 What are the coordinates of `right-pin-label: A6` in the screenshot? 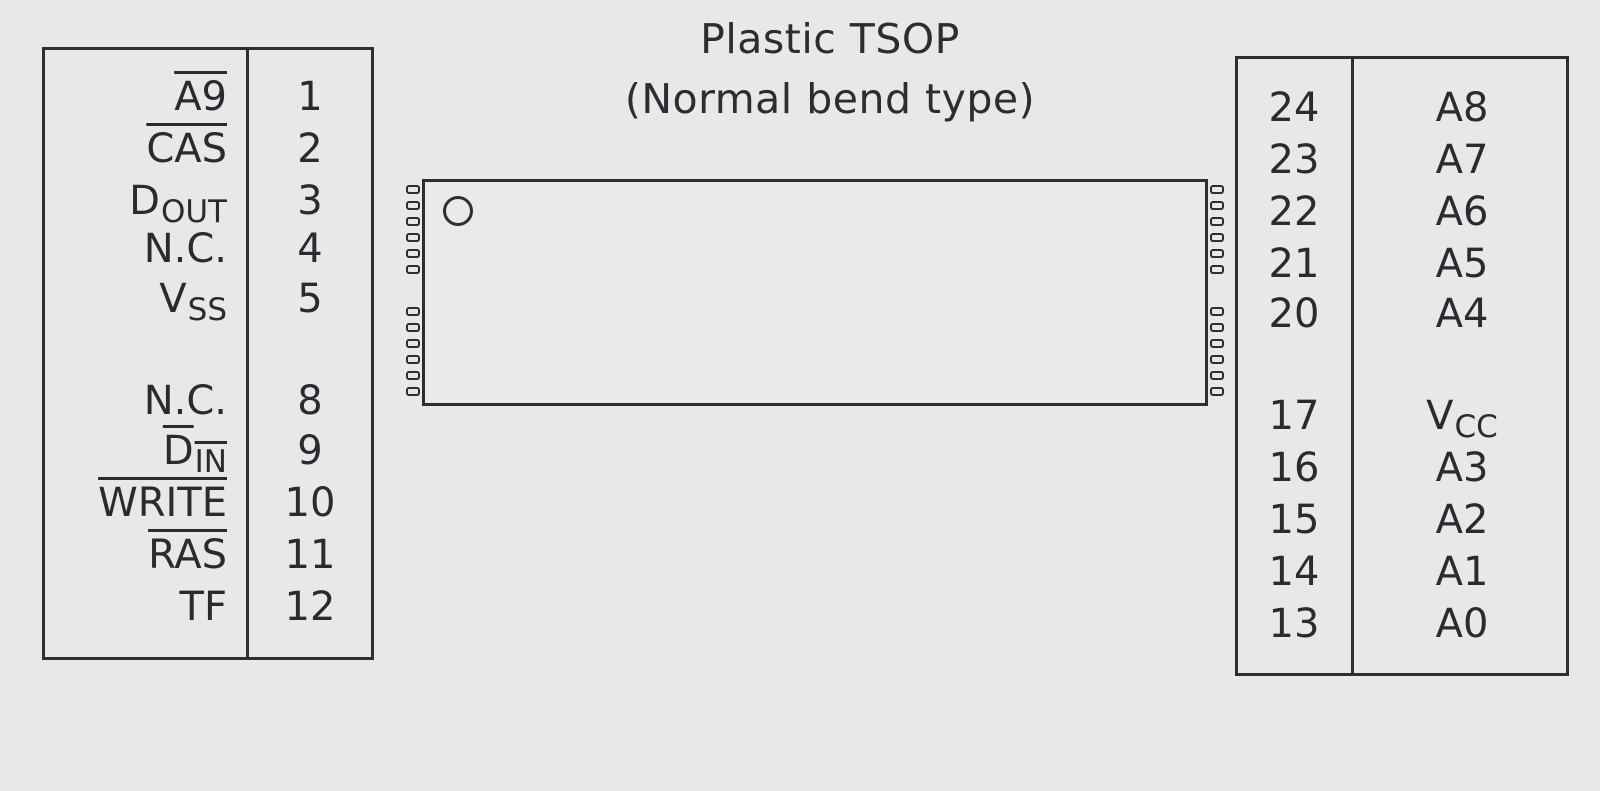 It's located at (1462, 212).